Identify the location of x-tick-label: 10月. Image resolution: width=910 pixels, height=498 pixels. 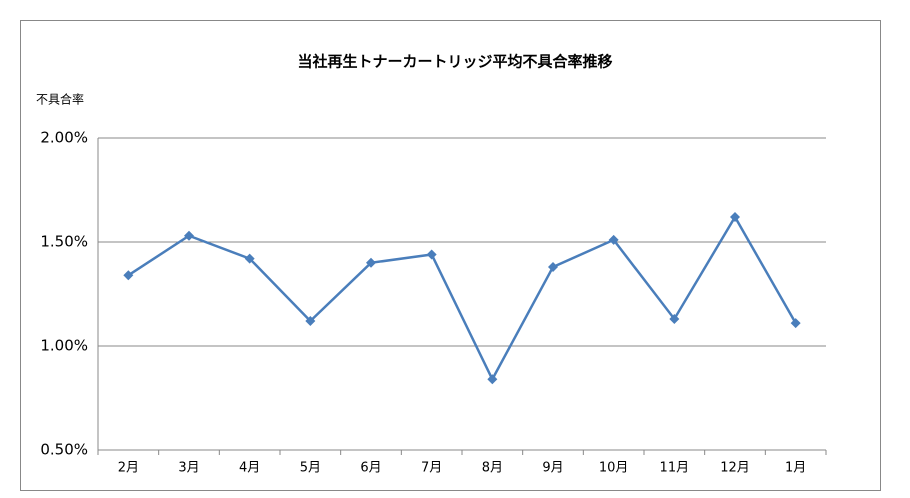
(614, 468).